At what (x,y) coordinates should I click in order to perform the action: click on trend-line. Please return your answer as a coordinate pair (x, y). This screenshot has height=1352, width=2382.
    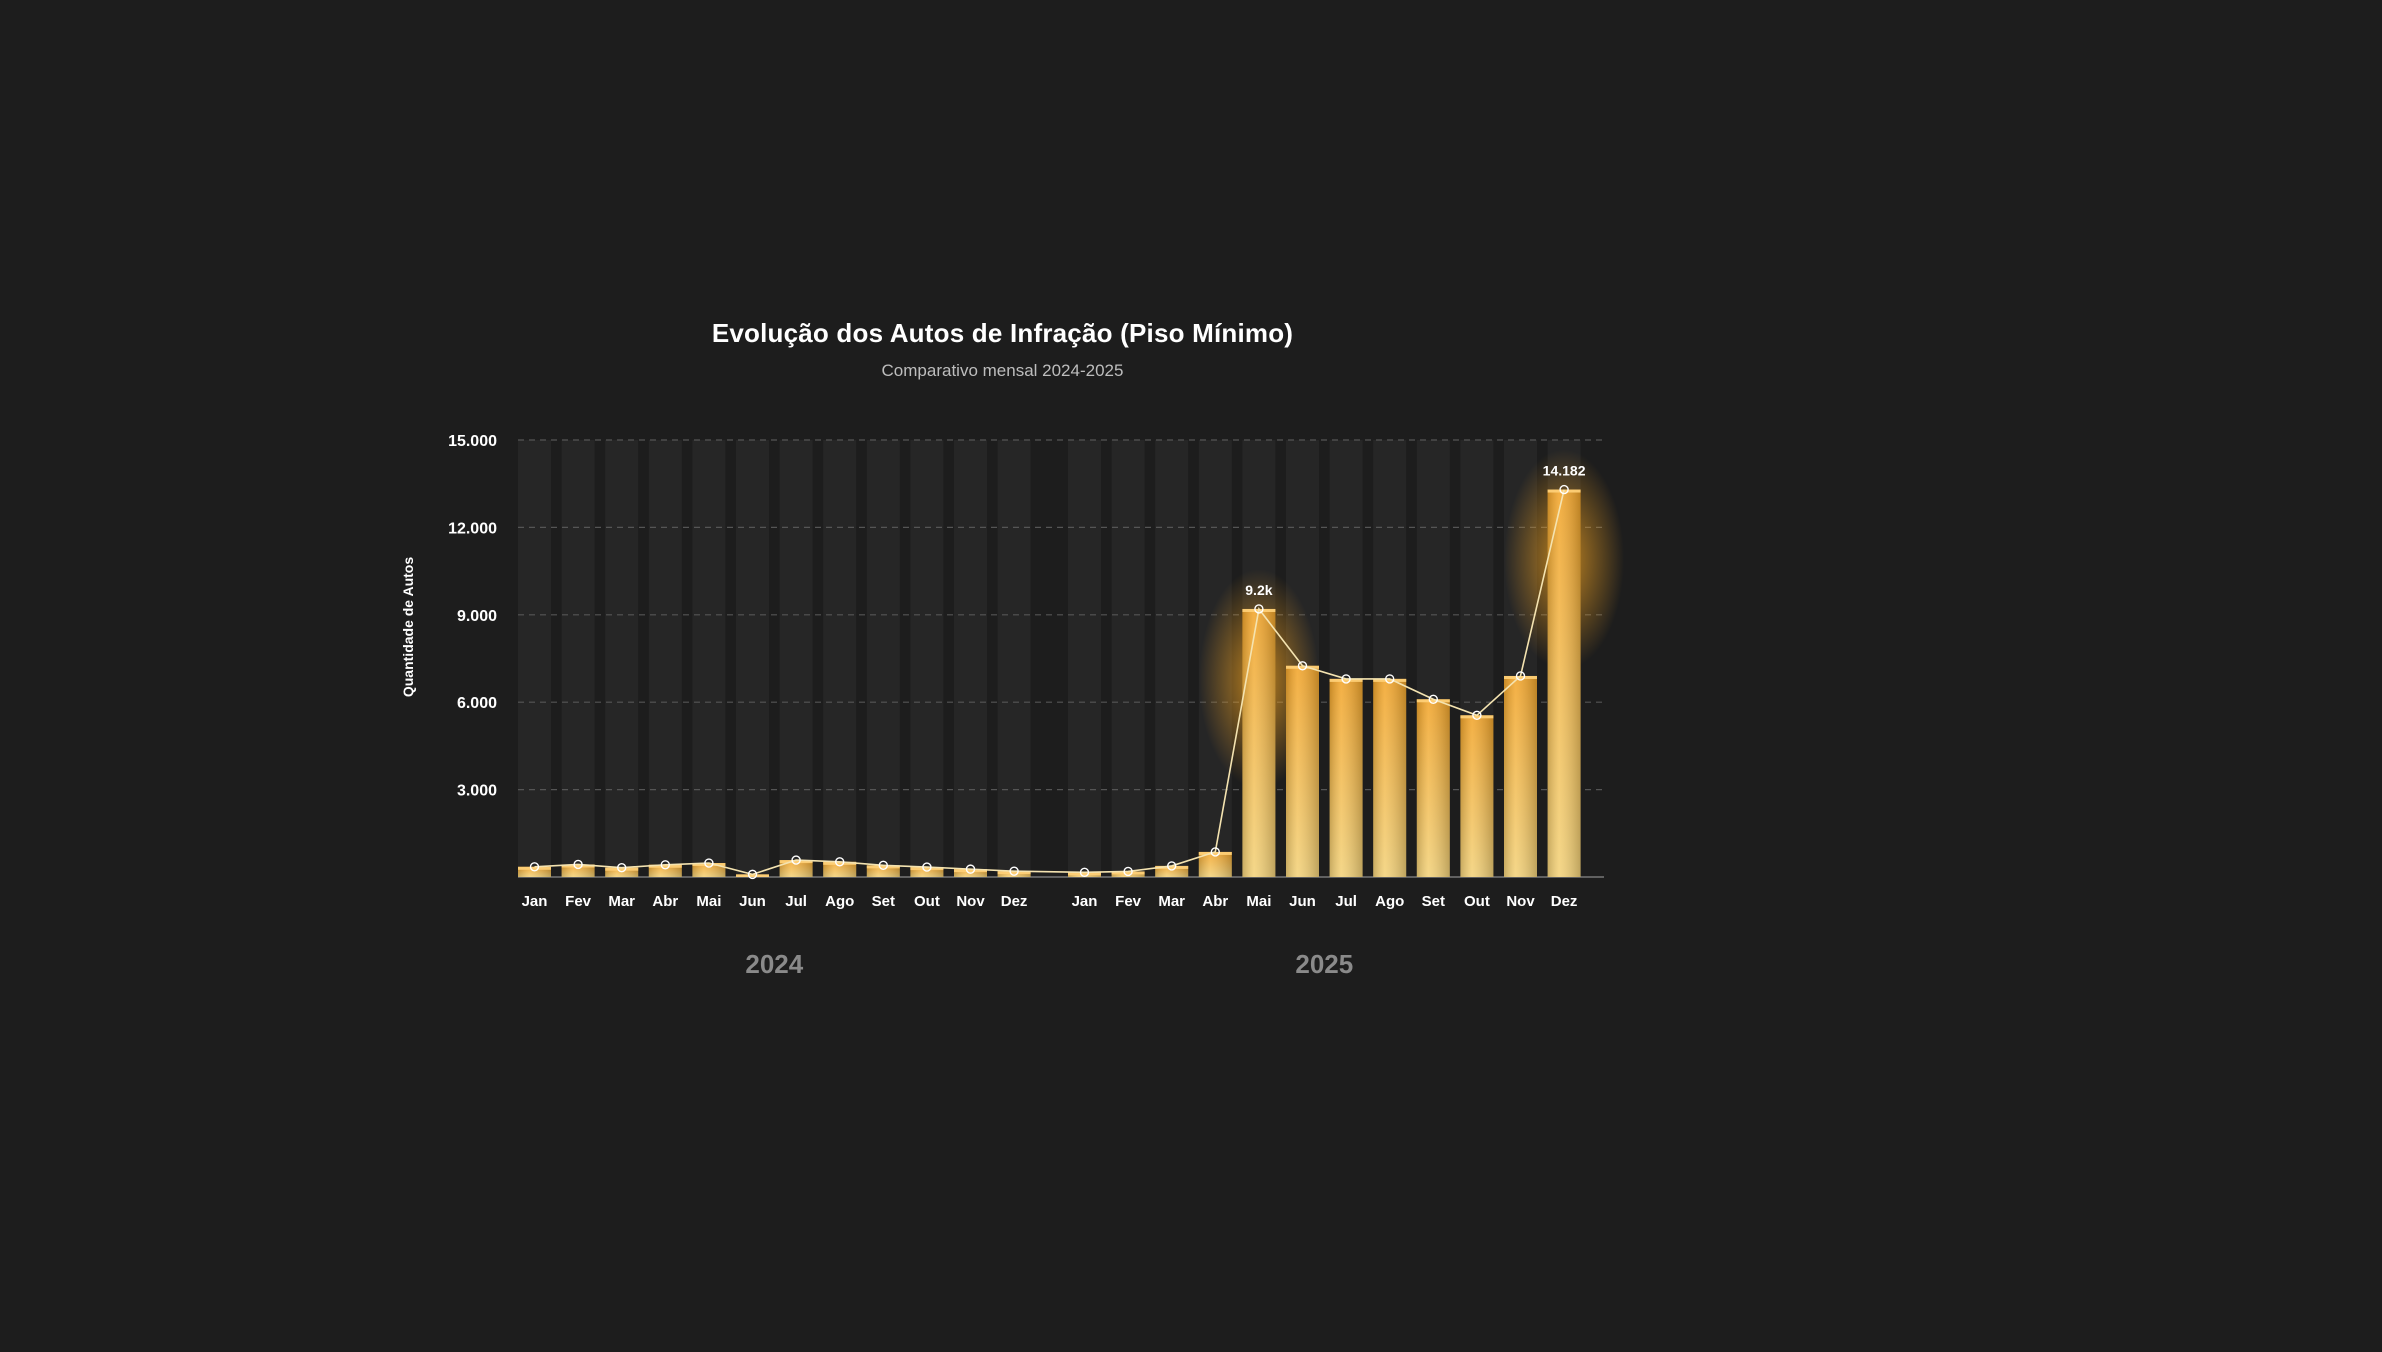
    Looking at the image, I should click on (1049, 682).